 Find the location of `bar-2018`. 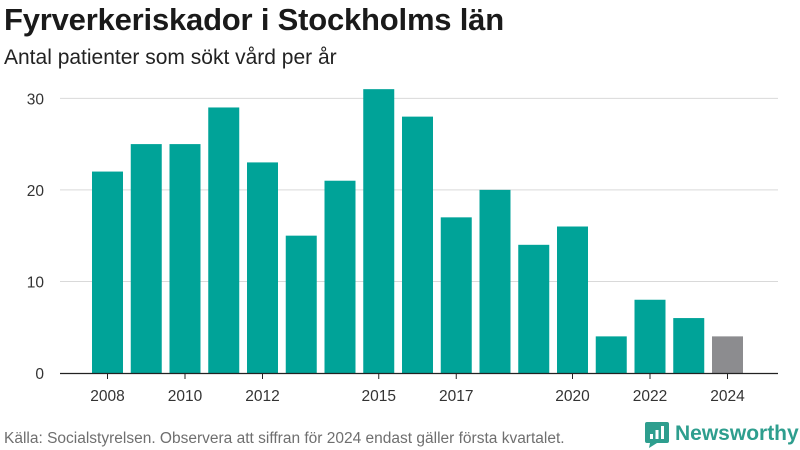

bar-2018 is located at coordinates (495, 281).